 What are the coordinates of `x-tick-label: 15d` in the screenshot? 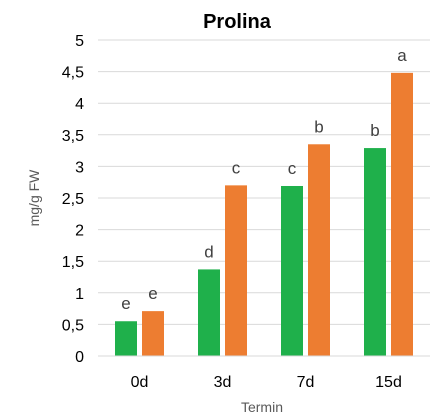 It's located at (388, 382).